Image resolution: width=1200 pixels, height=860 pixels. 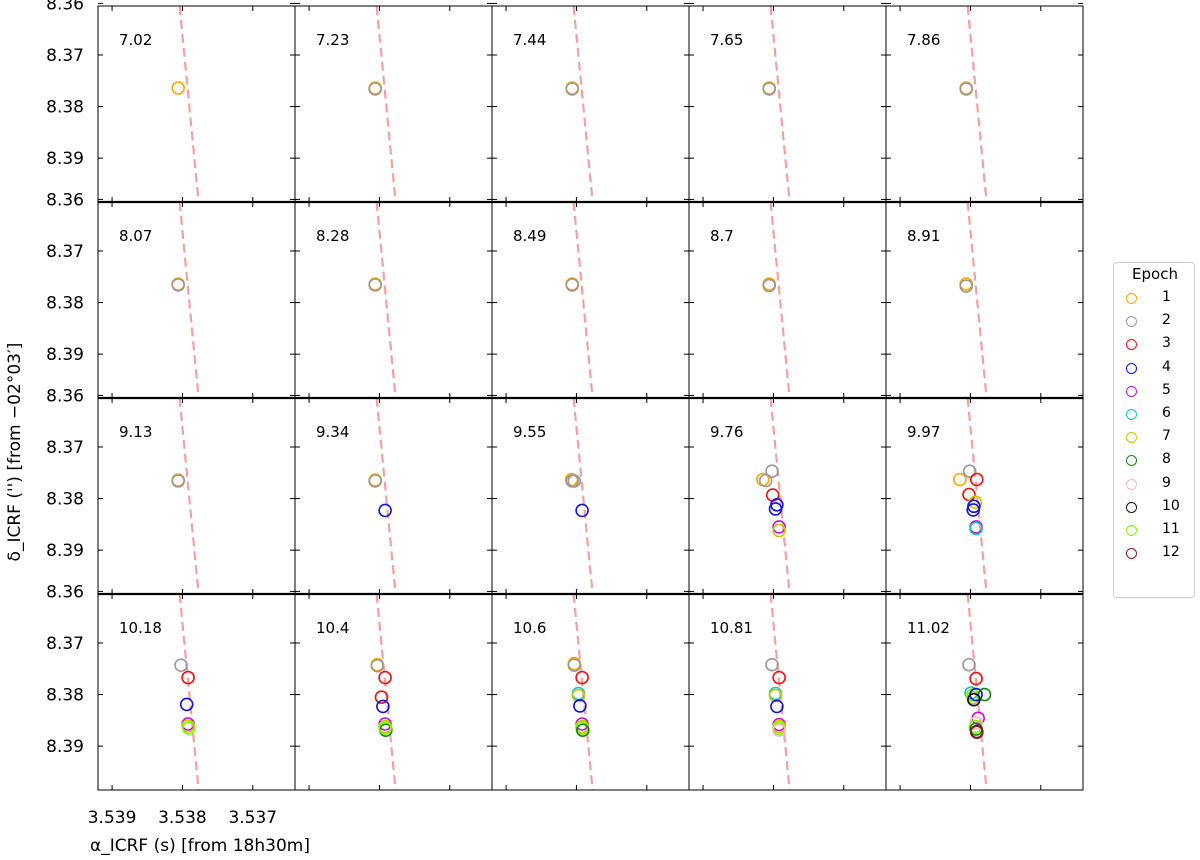 I want to click on panel-label: 9.97, so click(x=923, y=432).